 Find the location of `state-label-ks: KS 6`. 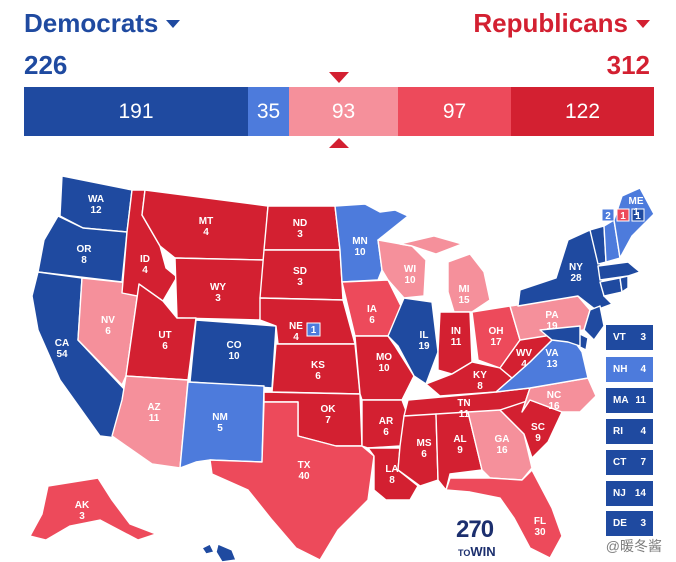

state-label-ks: KS 6 is located at coordinates (318, 371).